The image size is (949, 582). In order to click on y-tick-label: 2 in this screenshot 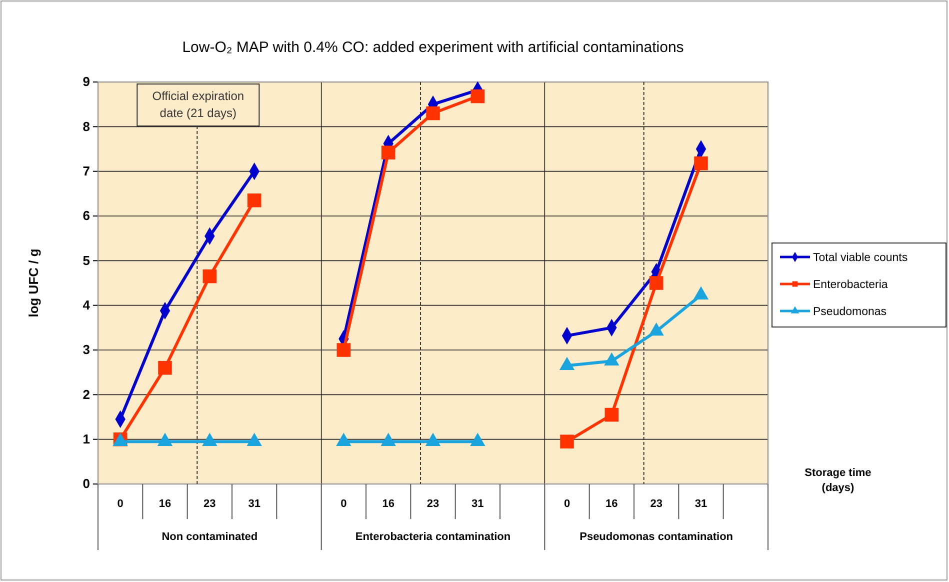, I will do `click(86, 394)`.